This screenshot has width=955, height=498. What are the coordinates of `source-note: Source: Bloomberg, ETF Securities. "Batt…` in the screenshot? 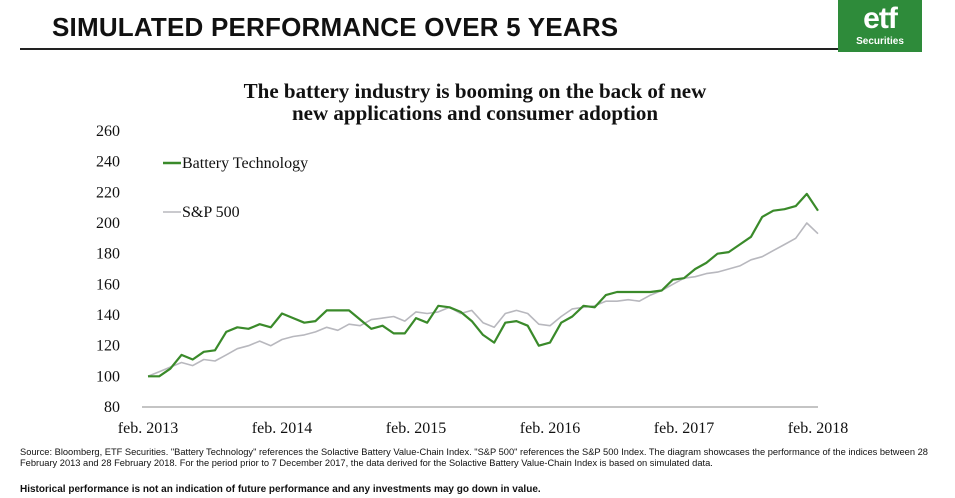 It's located at (474, 457).